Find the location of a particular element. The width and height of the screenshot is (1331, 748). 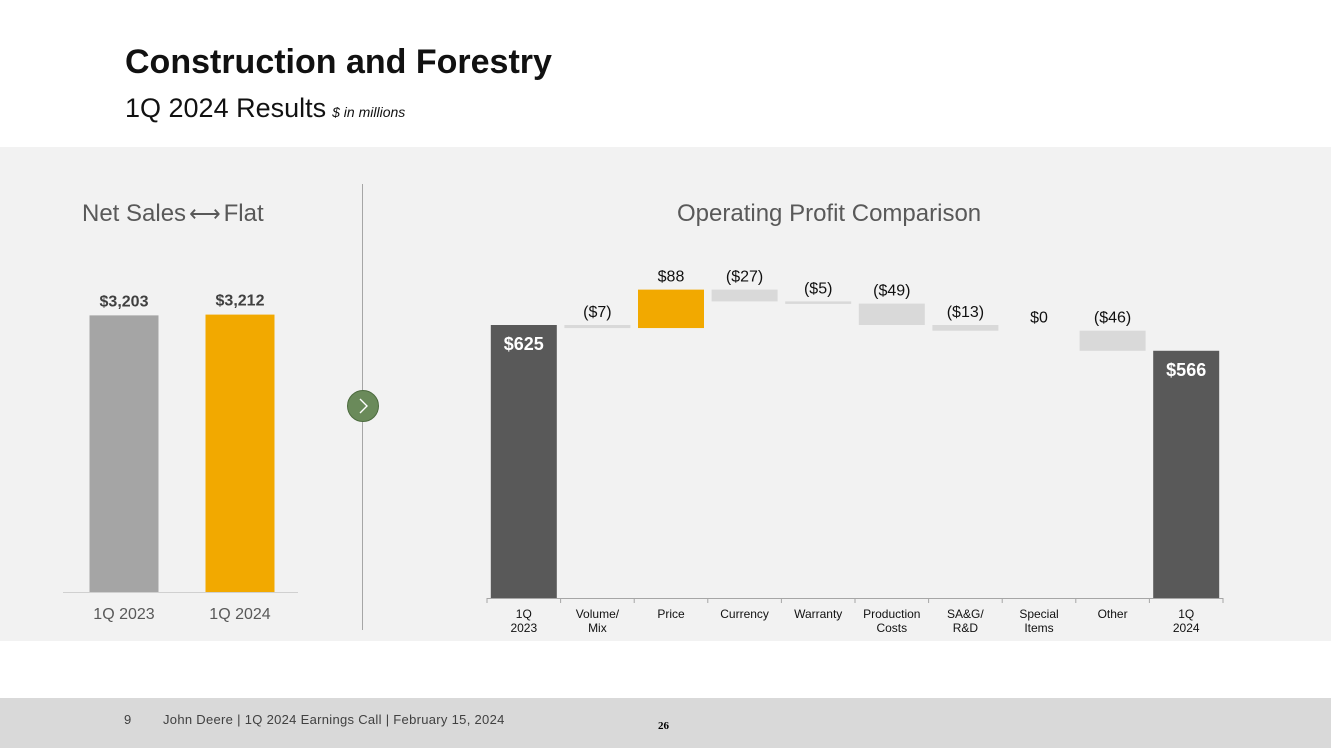

slide-title: Construction and Forestry is located at coordinates (338, 62).